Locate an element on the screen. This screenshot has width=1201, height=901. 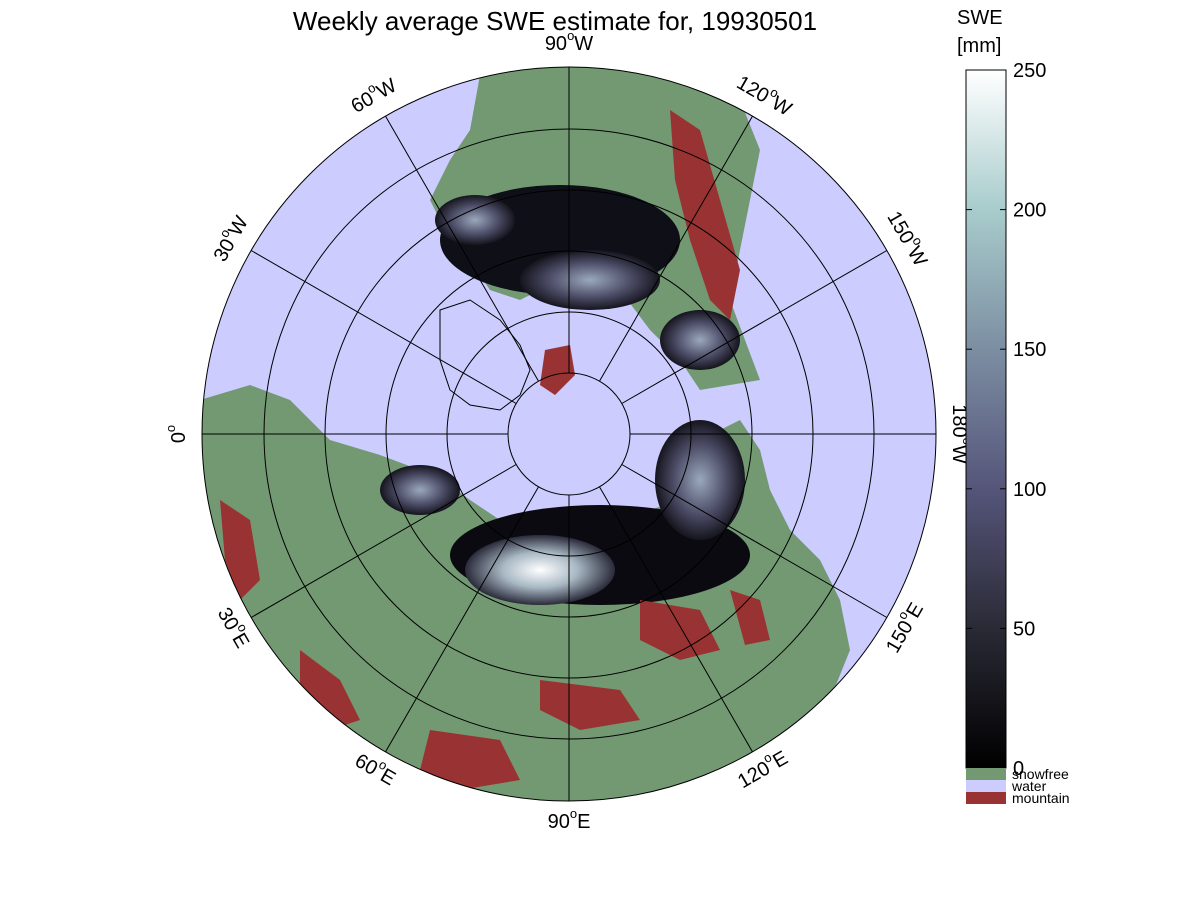
legend-label: mountain is located at coordinates (1041, 798).